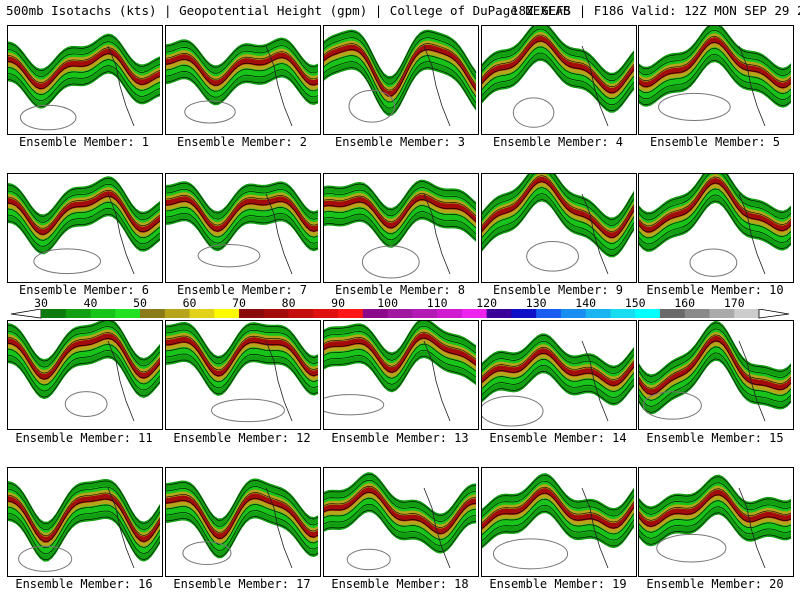  What do you see at coordinates (242, 438) in the screenshot?
I see `member-caption: Ensemble Member: 12` at bounding box center [242, 438].